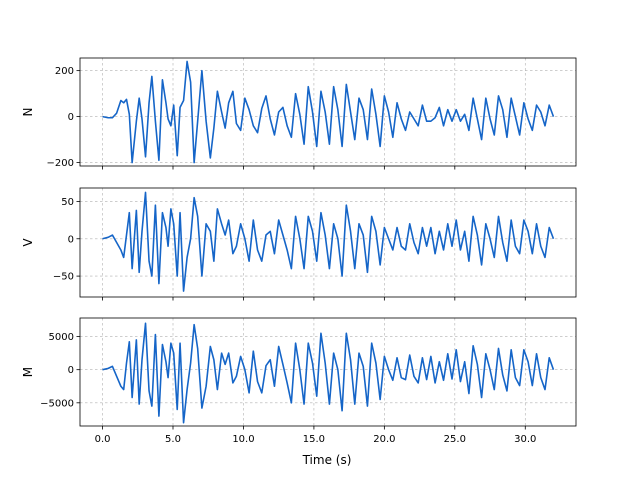  Describe the element at coordinates (63, 277) in the screenshot. I see `y-tick-label-v-0: −50` at that location.